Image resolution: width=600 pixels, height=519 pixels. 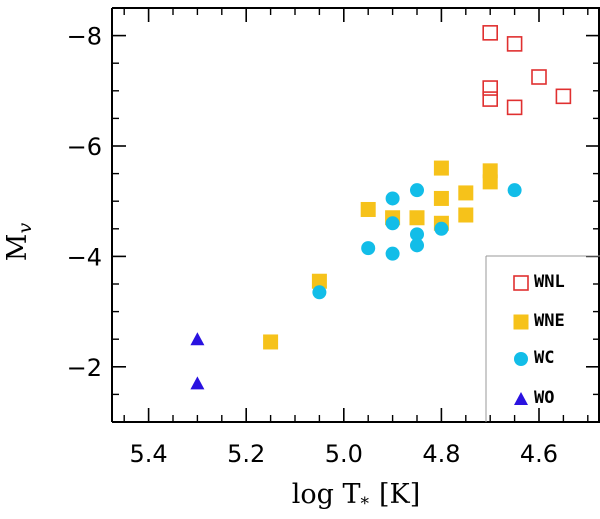 What do you see at coordinates (246, 454) in the screenshot?
I see `x-tick-label: 5.2` at bounding box center [246, 454].